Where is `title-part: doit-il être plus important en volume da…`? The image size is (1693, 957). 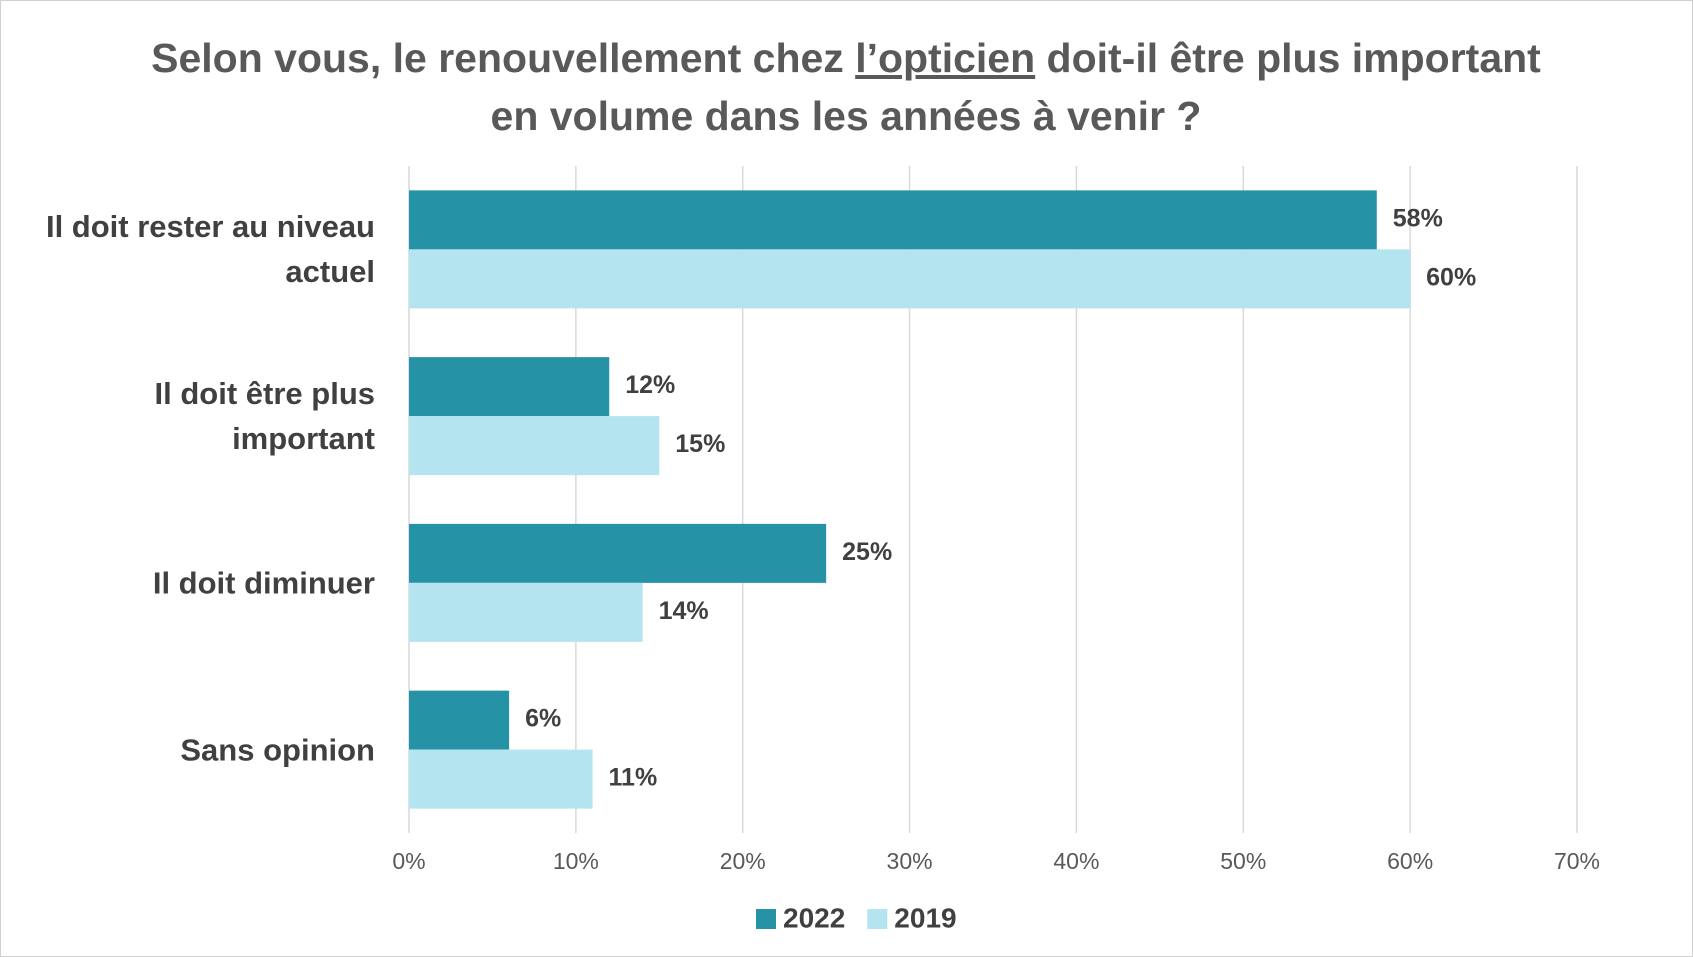 title-part: doit-il être plus important en volume da… is located at coordinates (1015, 87).